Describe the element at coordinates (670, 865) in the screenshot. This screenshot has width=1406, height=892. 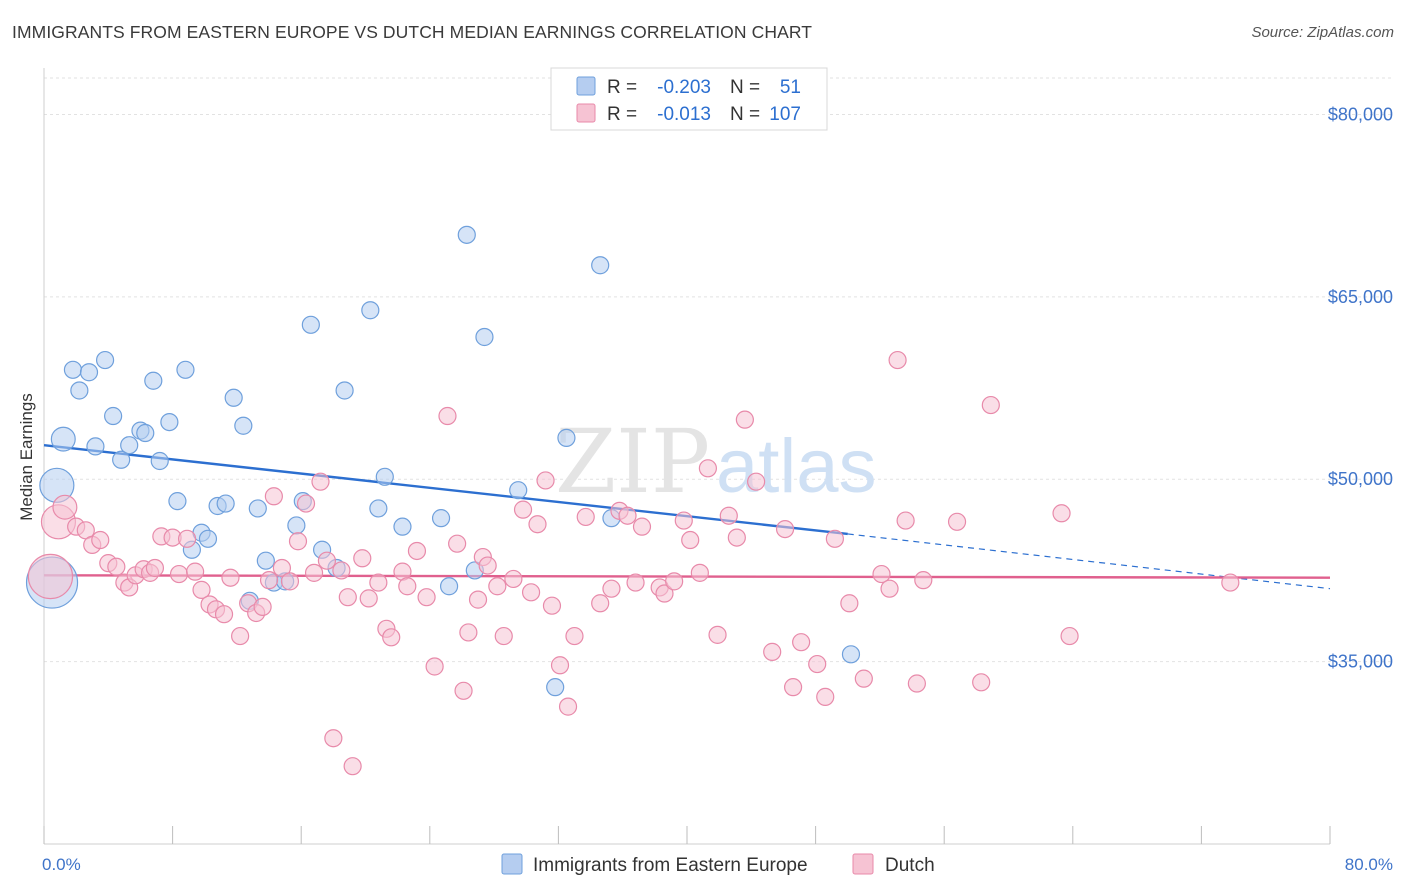
I see `legend-bottom-label-immigrants: Immigrants from Eastern Europe` at that location.